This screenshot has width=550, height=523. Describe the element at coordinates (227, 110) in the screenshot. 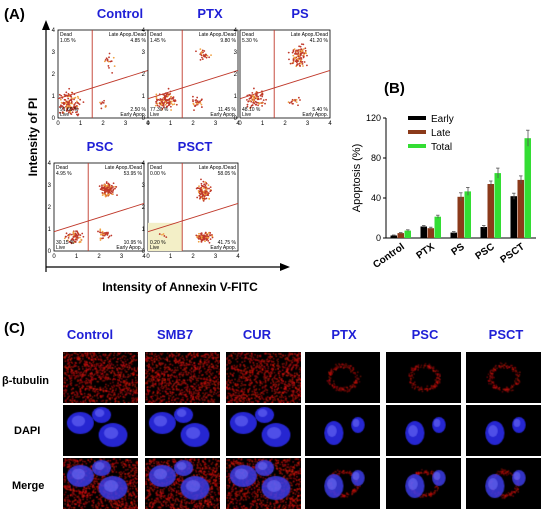

I see `quad-value-early: 11.45 %` at that location.